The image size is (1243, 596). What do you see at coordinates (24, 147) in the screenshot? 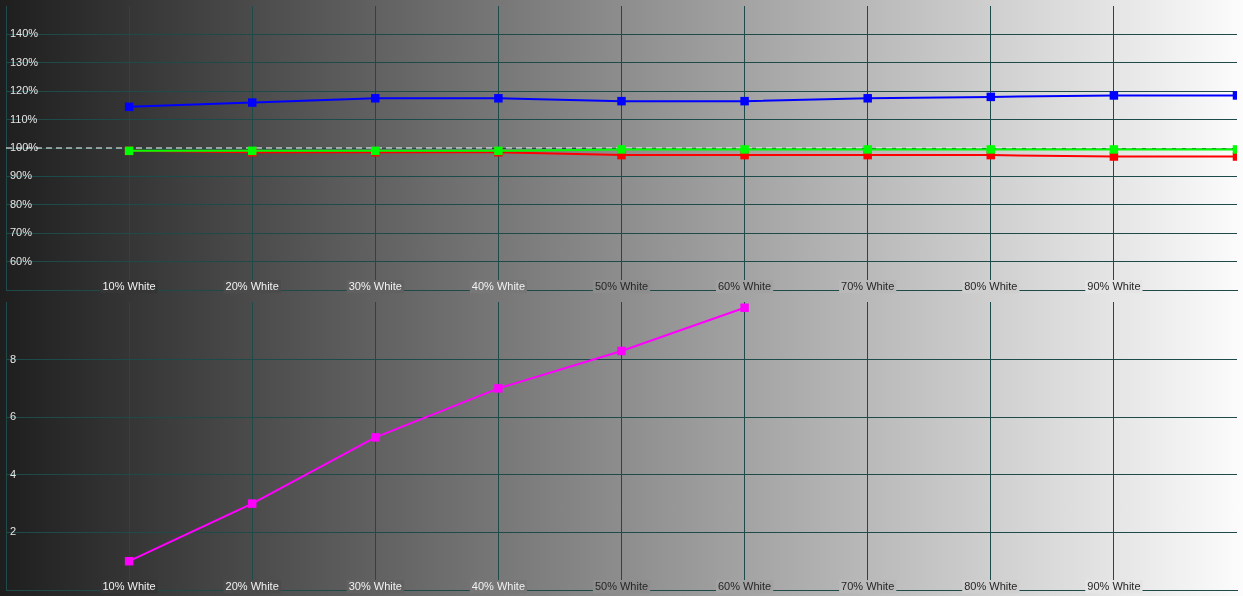
I see `y-tick-label: 100%` at bounding box center [24, 147].